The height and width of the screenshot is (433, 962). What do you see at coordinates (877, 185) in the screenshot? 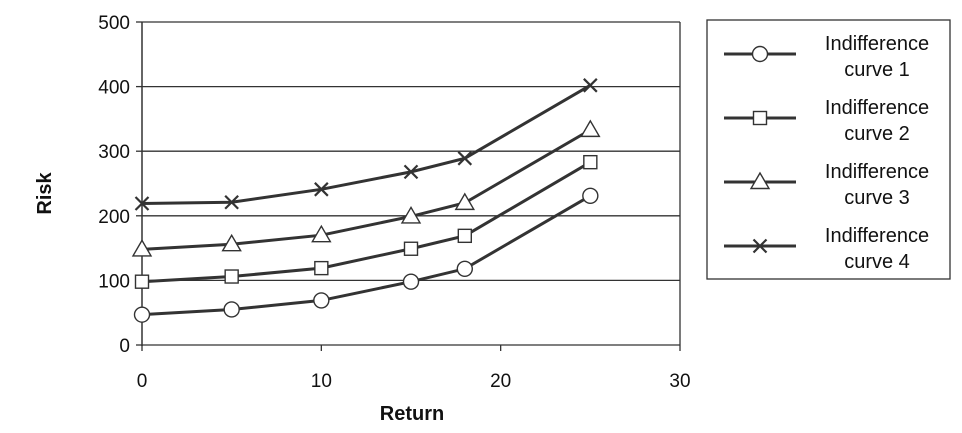
I see `legend-label: Indifference curve 3` at bounding box center [877, 185].